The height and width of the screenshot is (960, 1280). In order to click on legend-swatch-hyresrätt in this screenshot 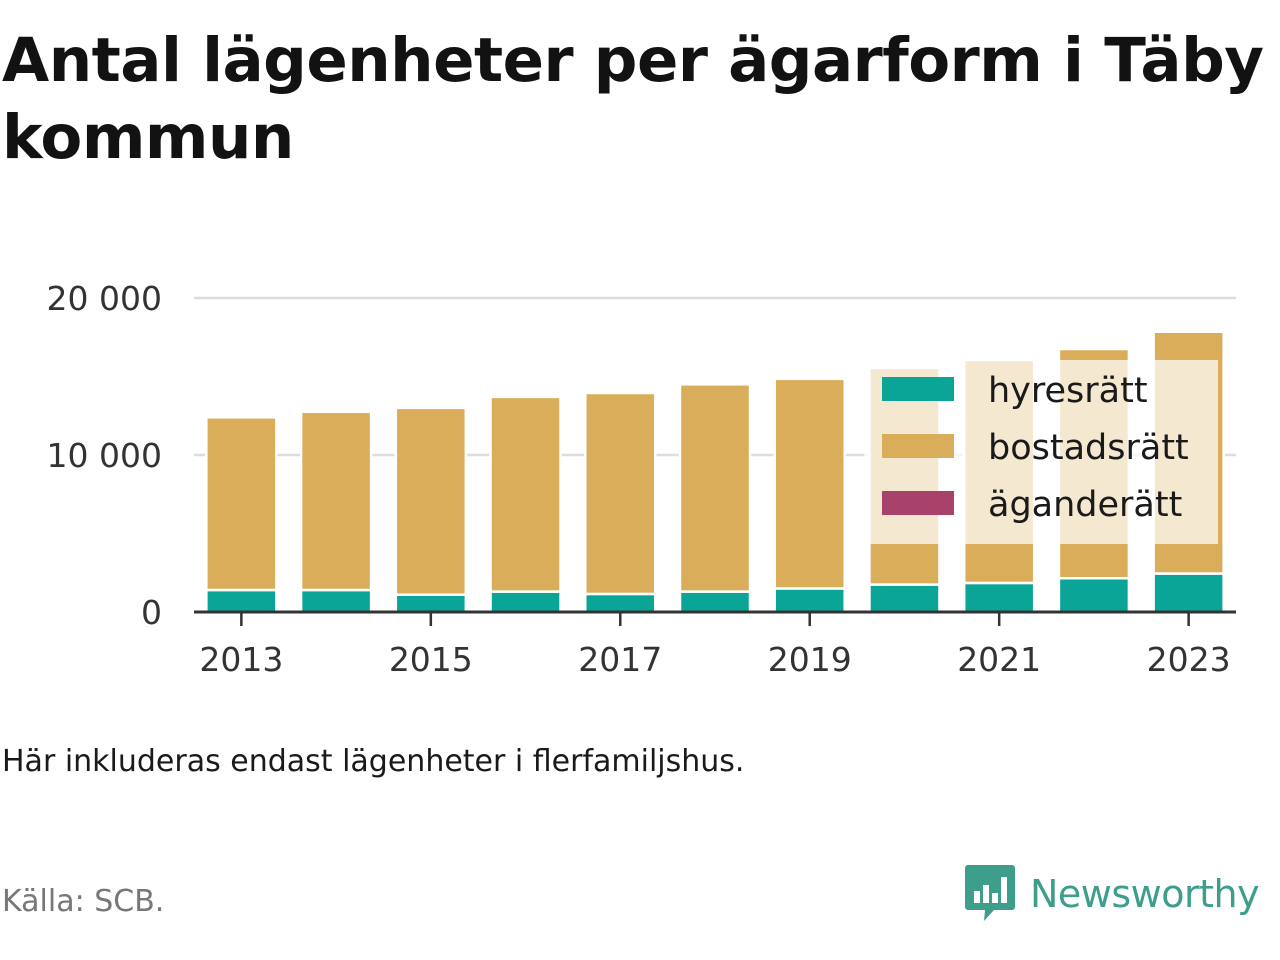, I will do `click(918, 389)`.